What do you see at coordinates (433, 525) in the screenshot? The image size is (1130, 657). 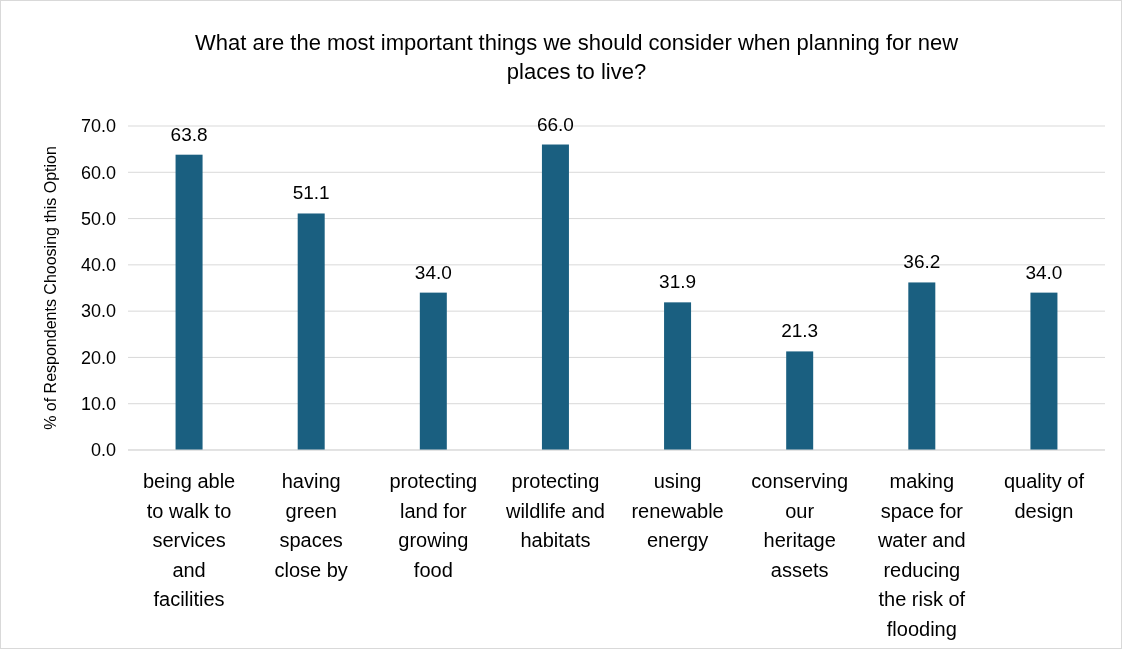 I see `x-tick-label: protecting land for growing food` at bounding box center [433, 525].